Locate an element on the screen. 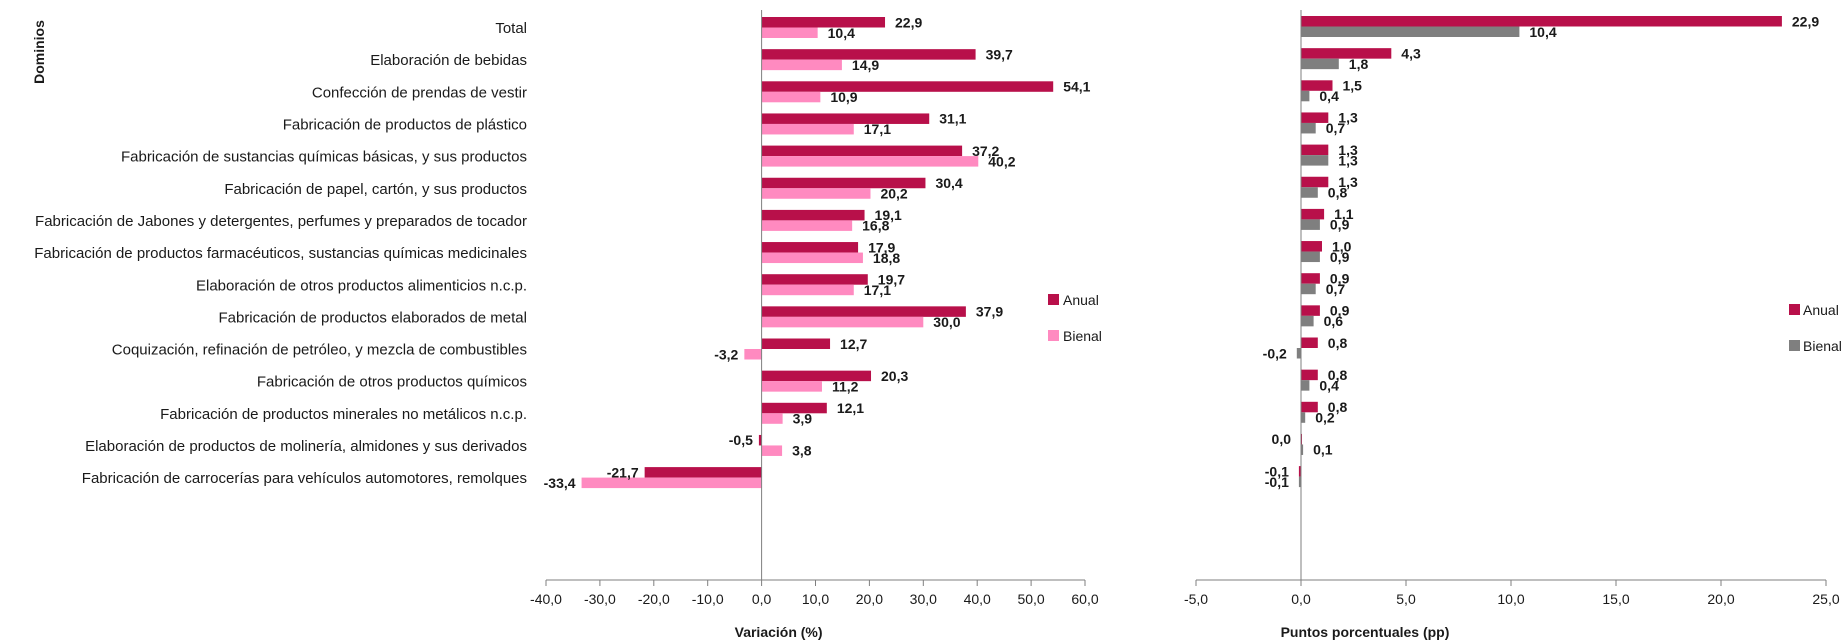 This screenshot has width=1845, height=643. data-label: 0,7 is located at coordinates (1336, 289).